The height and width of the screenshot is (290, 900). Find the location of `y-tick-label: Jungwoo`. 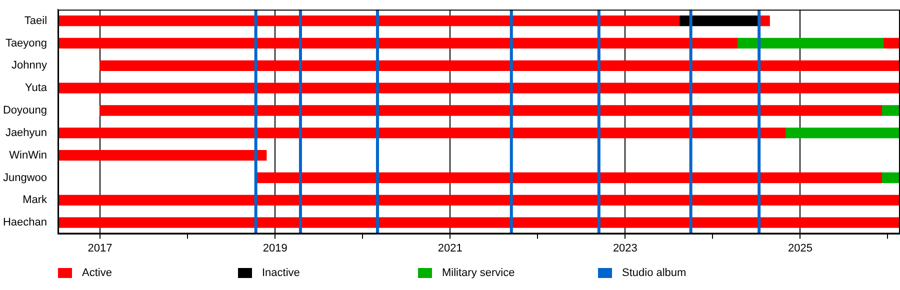

y-tick-label: Jungwoo is located at coordinates (25, 178).